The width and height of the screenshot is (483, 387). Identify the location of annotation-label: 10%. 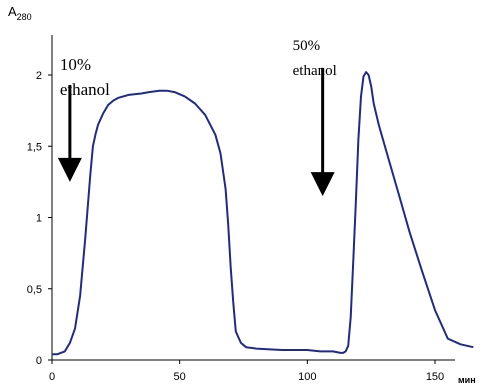
(75, 64).